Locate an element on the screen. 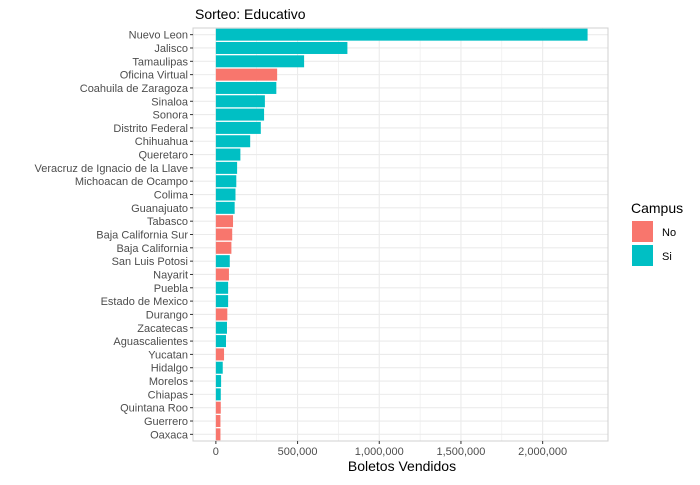 The image size is (700, 485). y-tick-label: Sonora is located at coordinates (171, 116).